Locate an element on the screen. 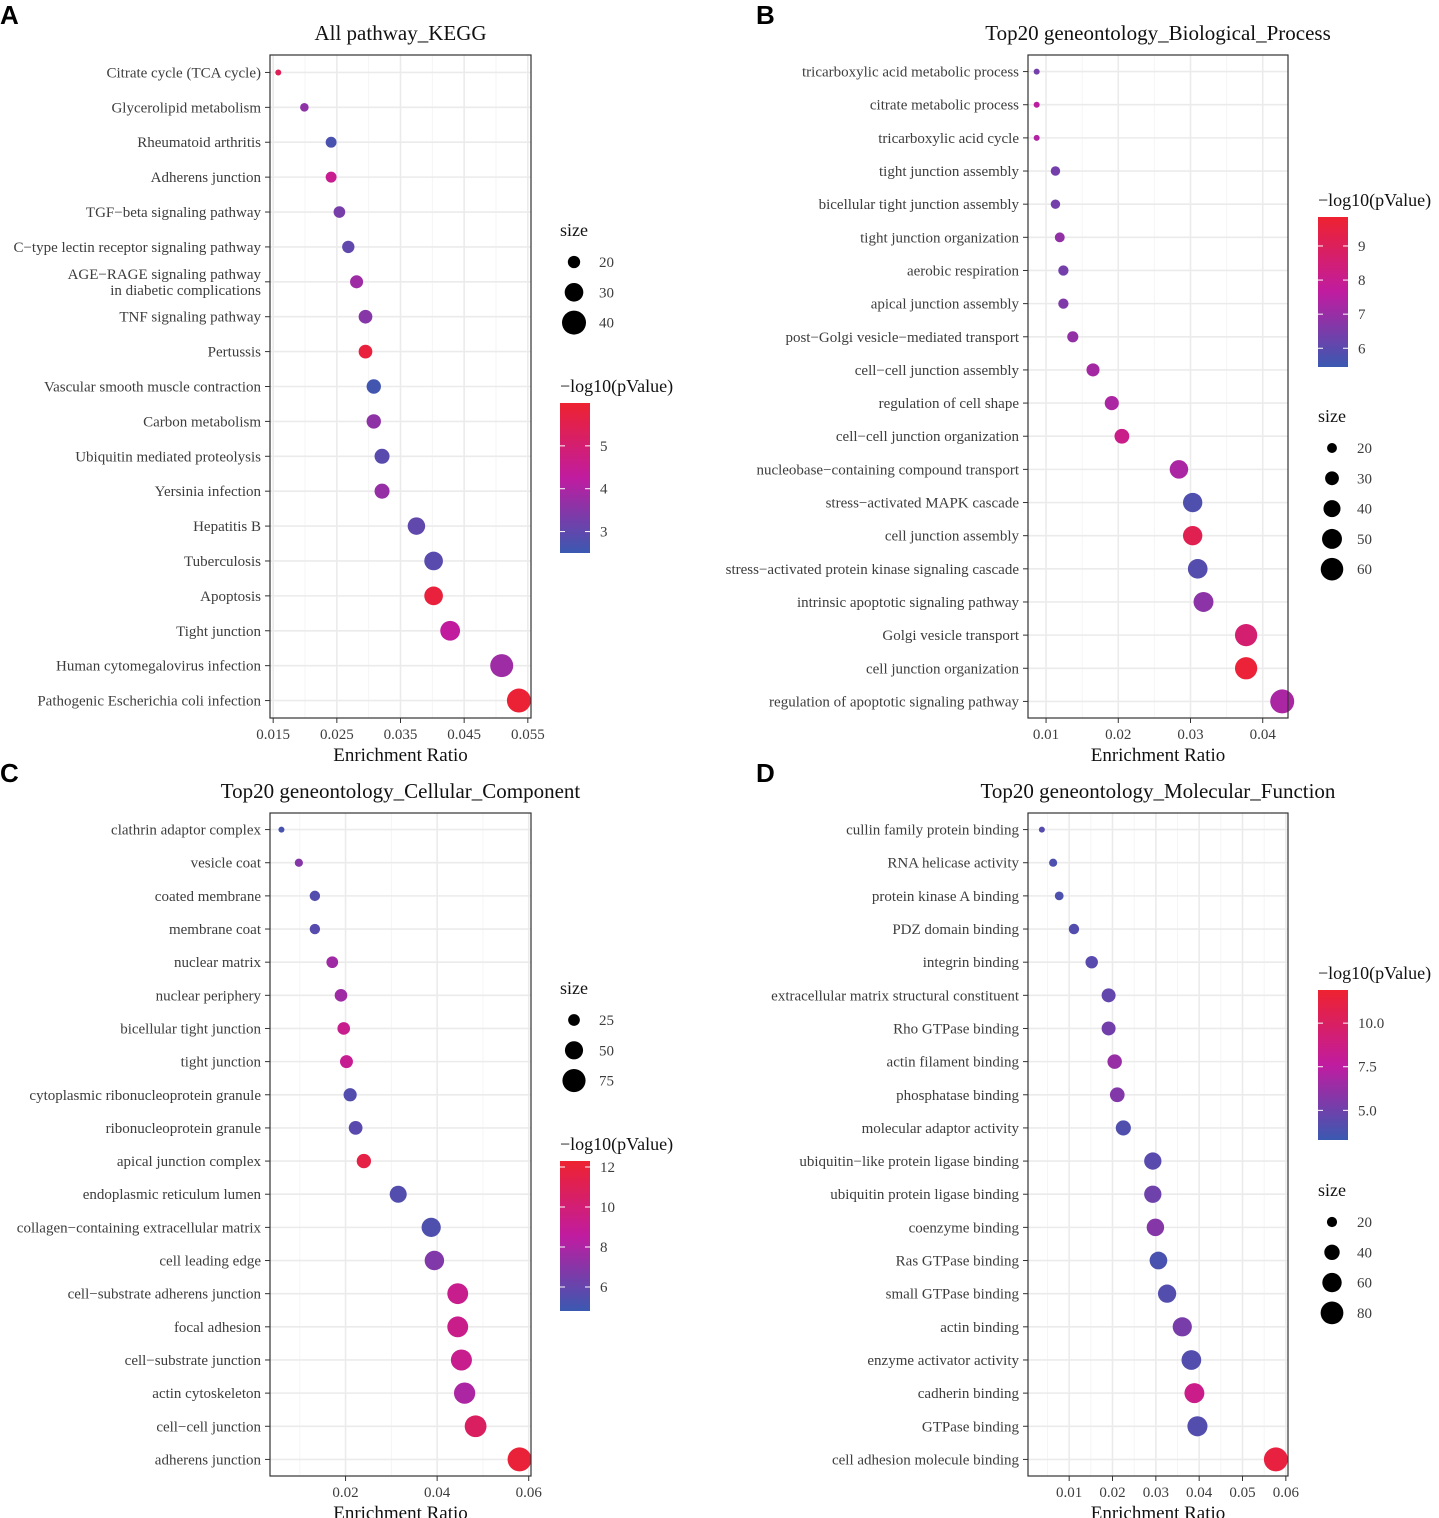 The width and height of the screenshot is (1439, 1518). color-legend-label: 10 is located at coordinates (607, 1208).